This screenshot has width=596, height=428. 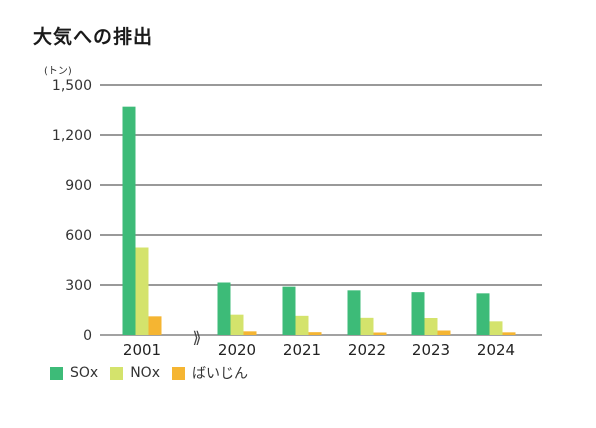 What do you see at coordinates (289, 310) in the screenshot?
I see `bar-SOx-2021` at bounding box center [289, 310].